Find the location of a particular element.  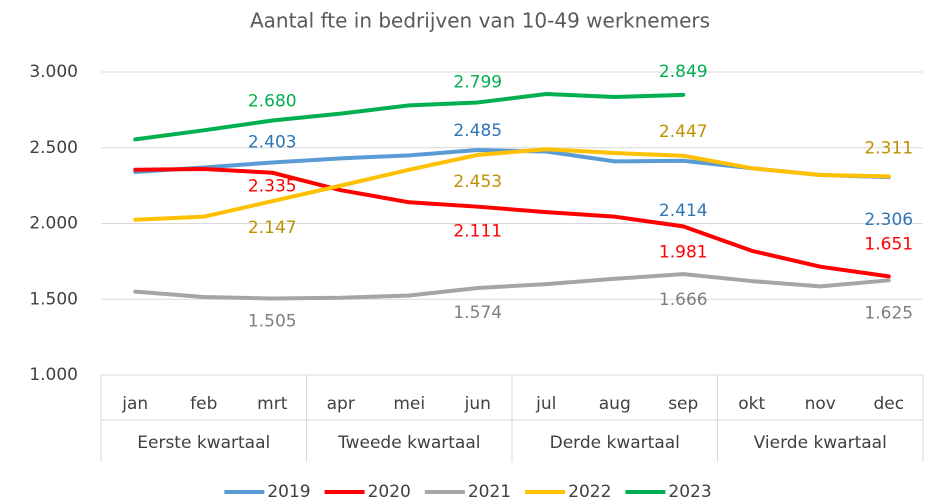

data-label: 2.680 is located at coordinates (272, 101).